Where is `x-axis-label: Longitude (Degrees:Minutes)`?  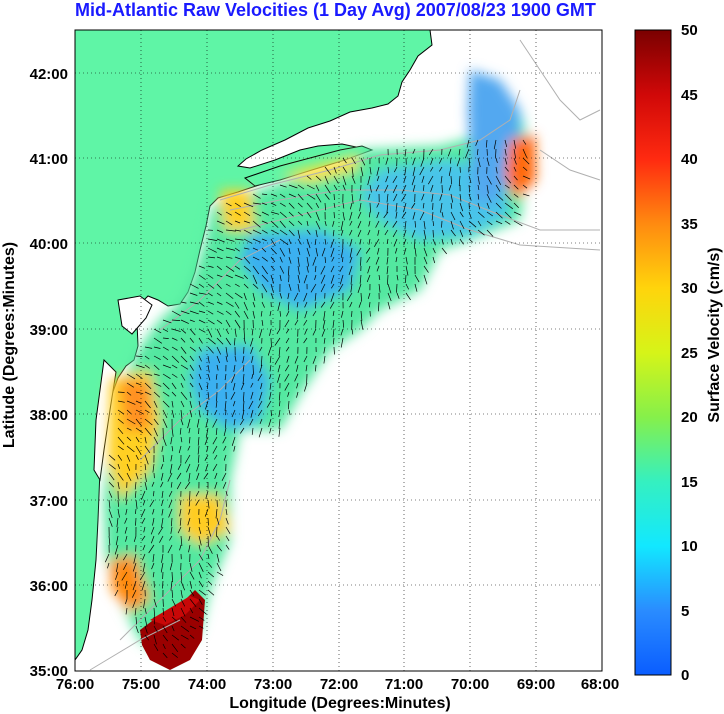
x-axis-label: Longitude (Degrees:Minutes) is located at coordinates (339, 703).